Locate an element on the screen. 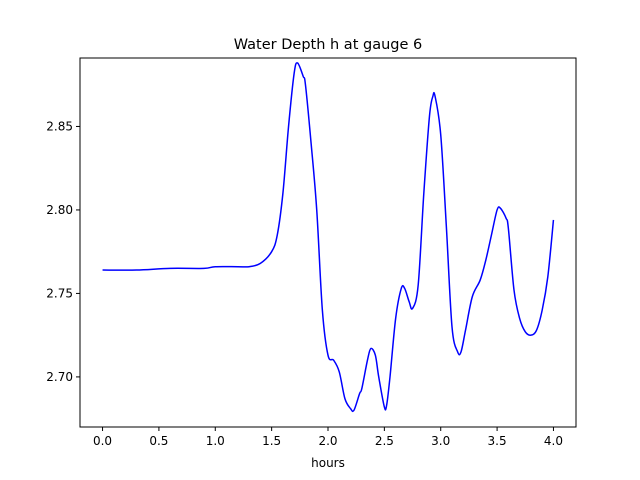 This screenshot has height=480, width=640. x-axis: 0.0 0.5 1.0 1.5 2.0 2.5 3.0 3.5 4.0 is located at coordinates (328, 437).